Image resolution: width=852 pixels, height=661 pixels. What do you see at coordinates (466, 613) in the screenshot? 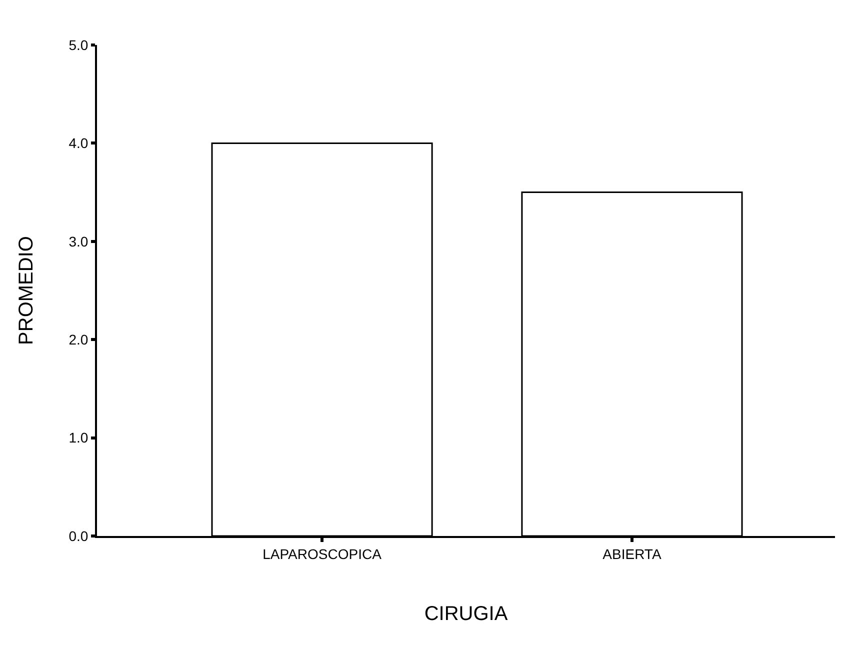
I see `x-axis-title: CIRUGIA` at bounding box center [466, 613].